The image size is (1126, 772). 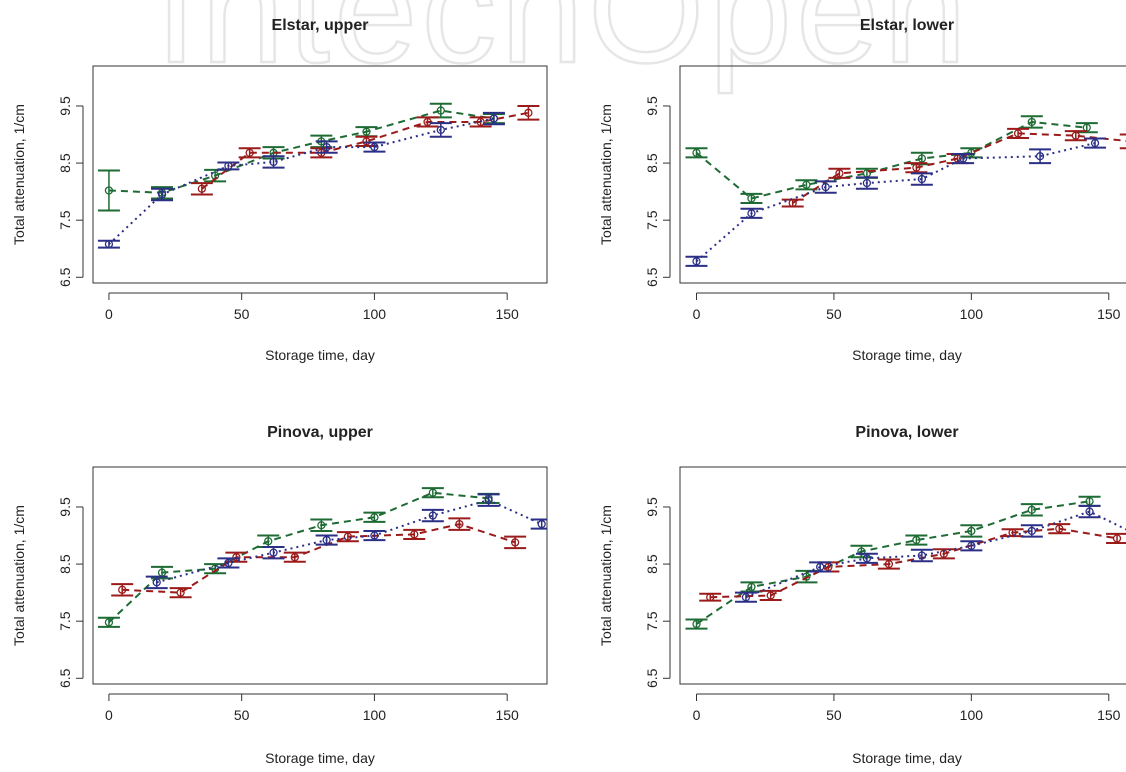 I want to click on chart-title: Pinova, upper, so click(x=320, y=432).